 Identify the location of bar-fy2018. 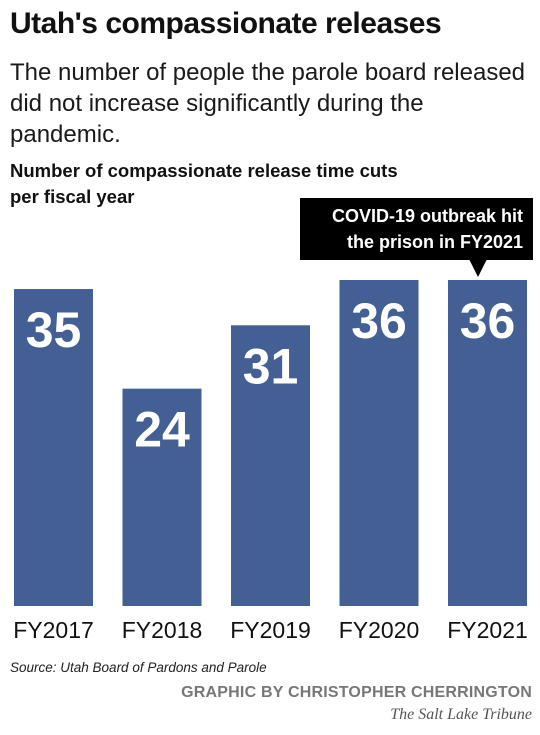
(162, 497).